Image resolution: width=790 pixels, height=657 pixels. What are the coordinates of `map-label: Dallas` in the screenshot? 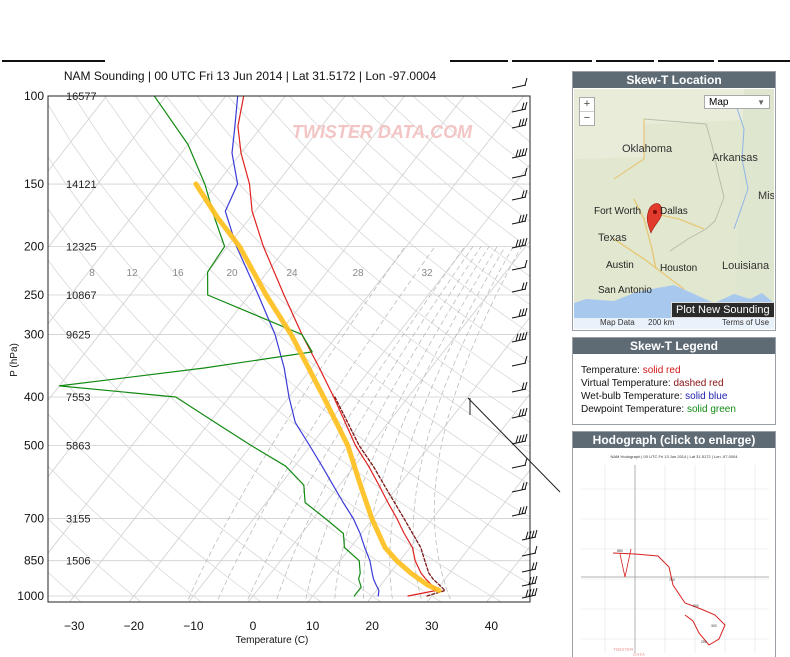 It's located at (674, 211).